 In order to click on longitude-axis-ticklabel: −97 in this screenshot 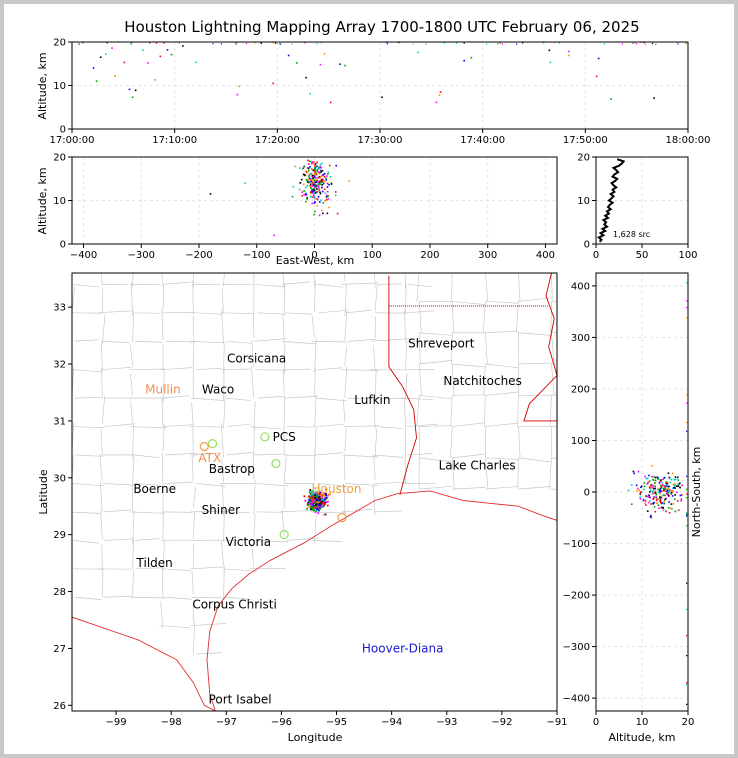, I will do `click(226, 722)`.